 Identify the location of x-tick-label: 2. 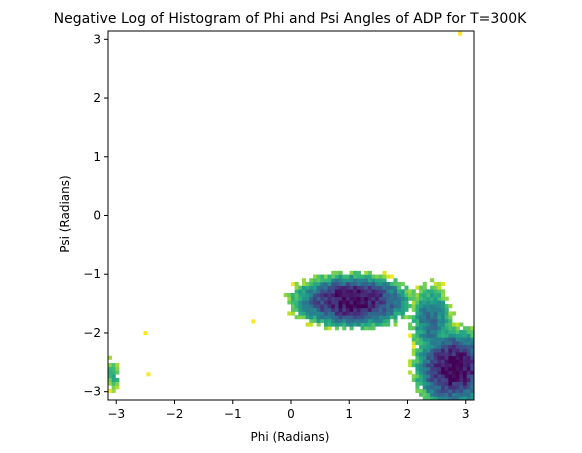
(408, 414).